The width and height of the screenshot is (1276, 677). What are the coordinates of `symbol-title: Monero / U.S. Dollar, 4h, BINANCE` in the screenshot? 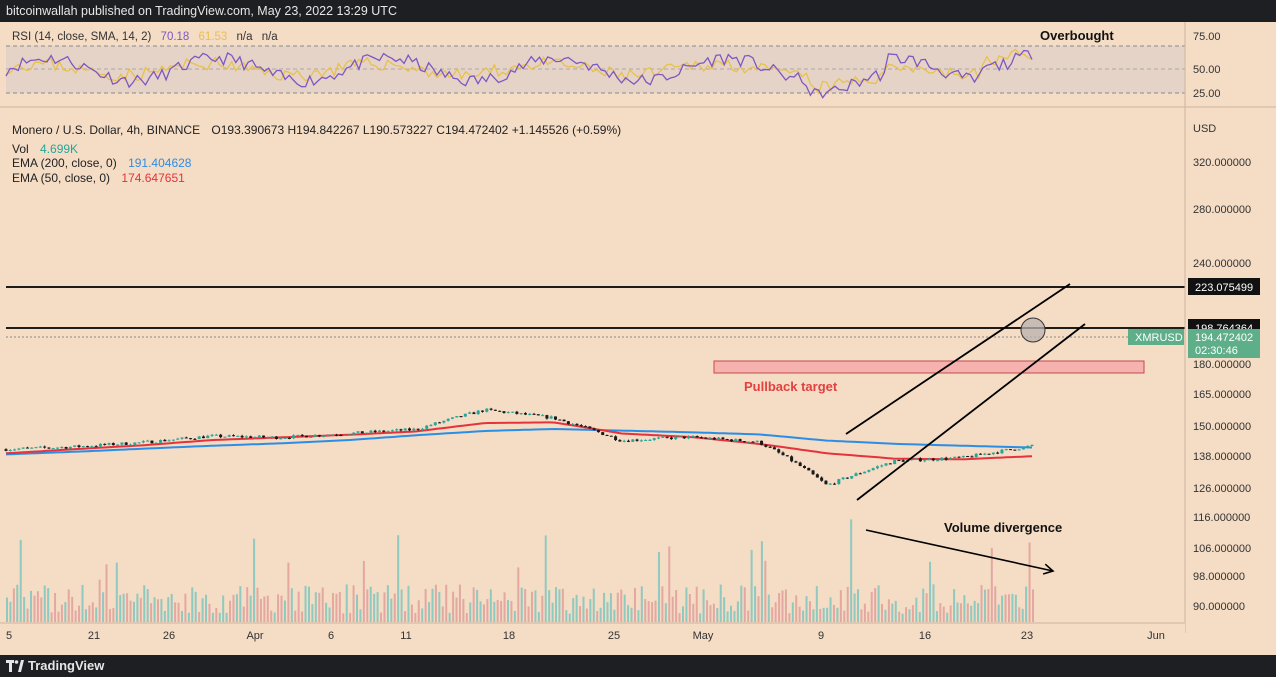 It's located at (106, 130).